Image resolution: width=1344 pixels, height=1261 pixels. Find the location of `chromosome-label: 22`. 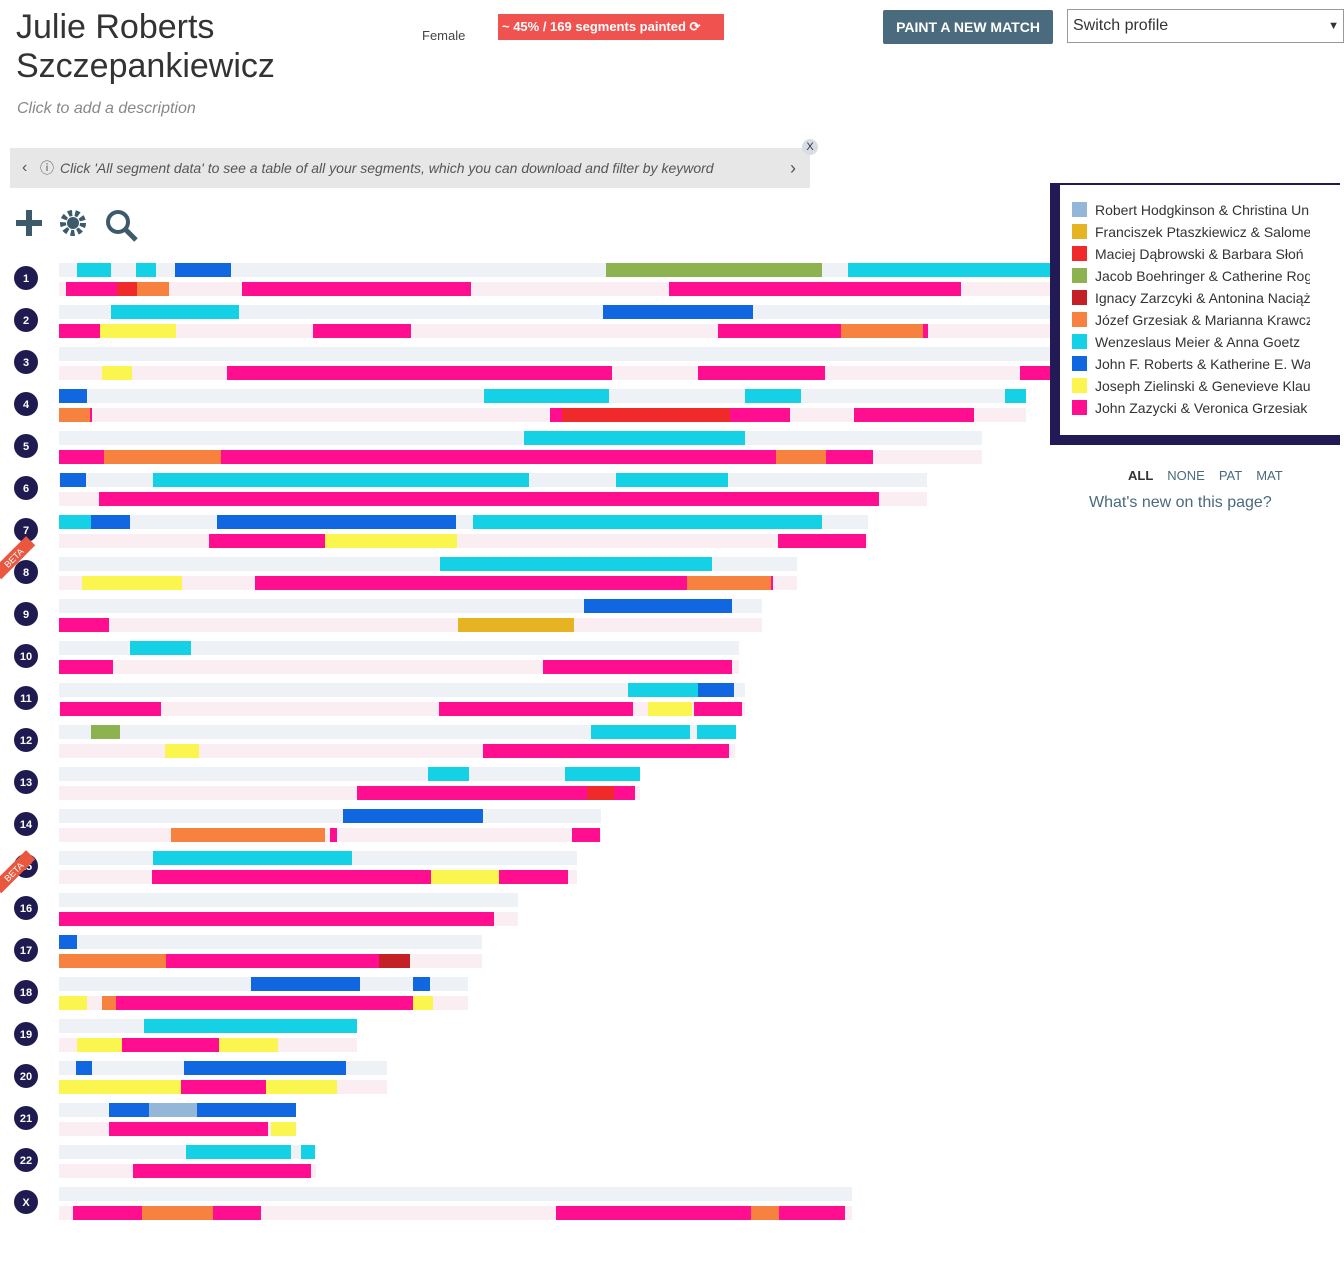

chromosome-label: 22 is located at coordinates (26, 1161).